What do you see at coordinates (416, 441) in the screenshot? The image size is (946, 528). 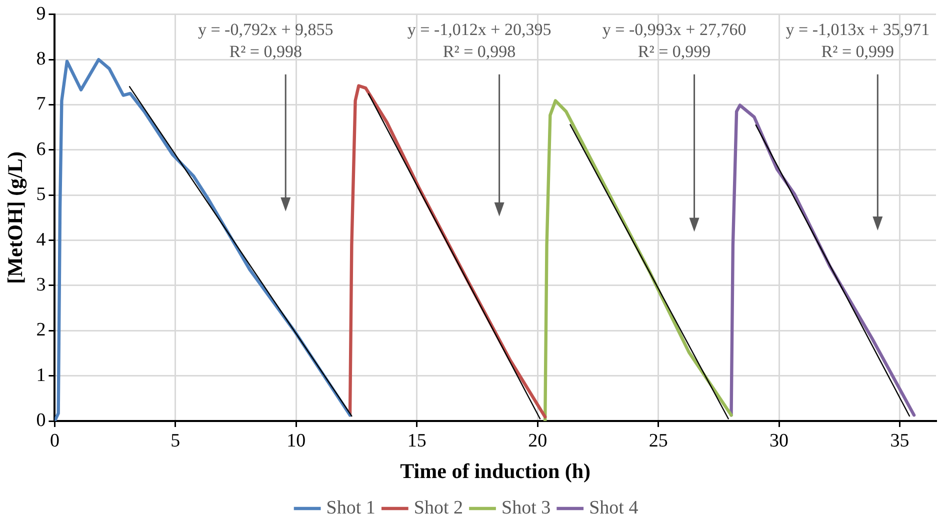 I see `x-tick-label: 15` at bounding box center [416, 441].